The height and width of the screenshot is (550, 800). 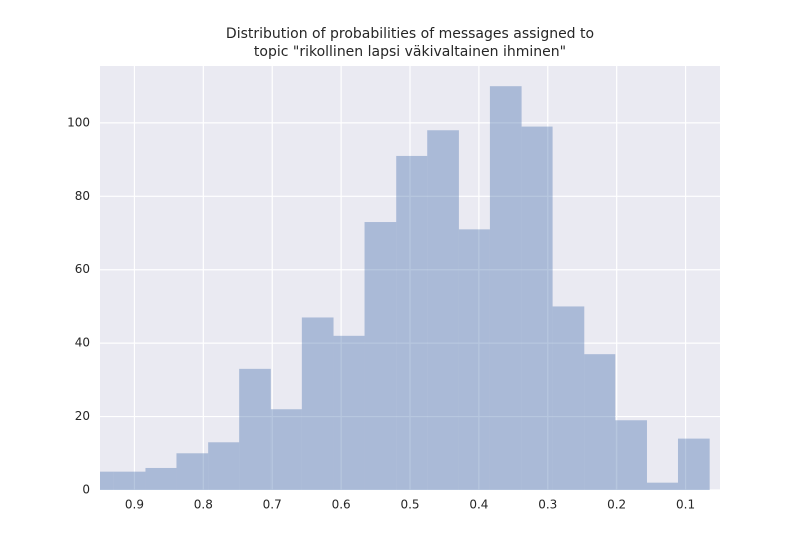 What do you see at coordinates (86, 490) in the screenshot?
I see `y-tick-label: 0` at bounding box center [86, 490].